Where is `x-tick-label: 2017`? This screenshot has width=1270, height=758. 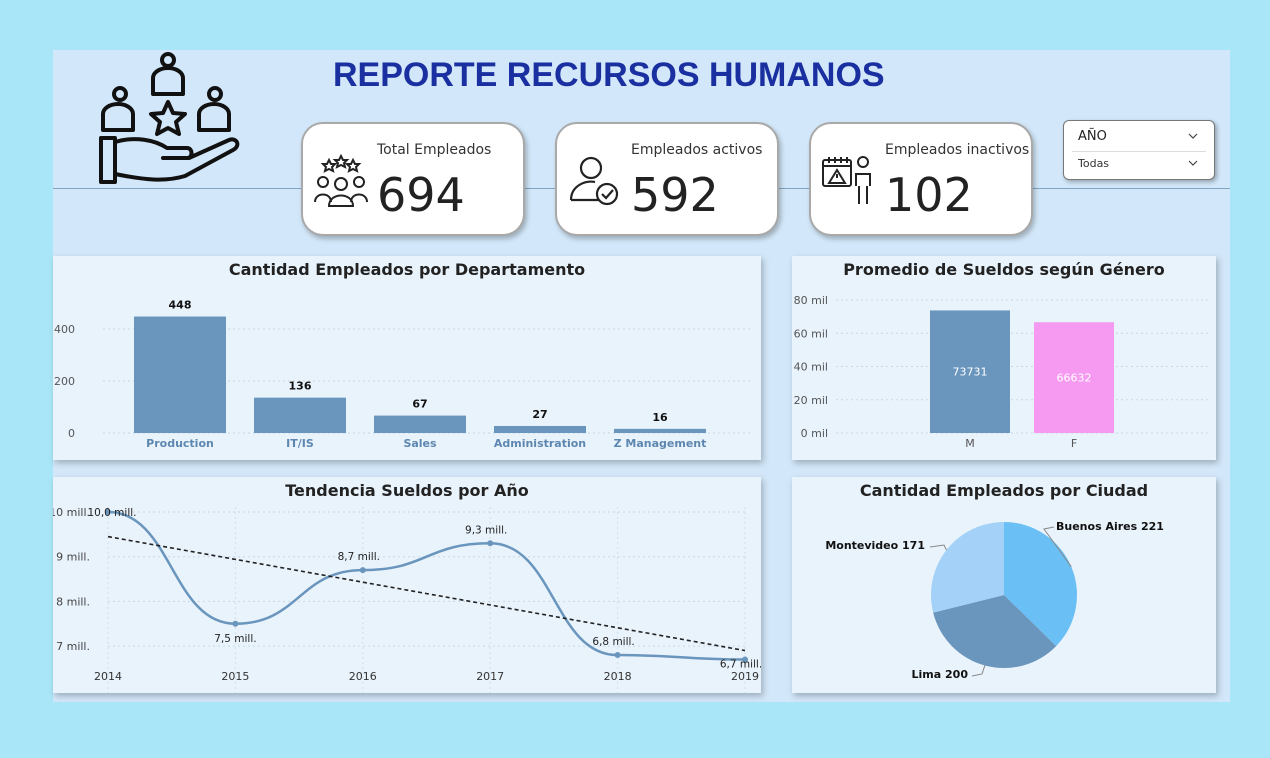 x-tick-label: 2017 is located at coordinates (490, 676).